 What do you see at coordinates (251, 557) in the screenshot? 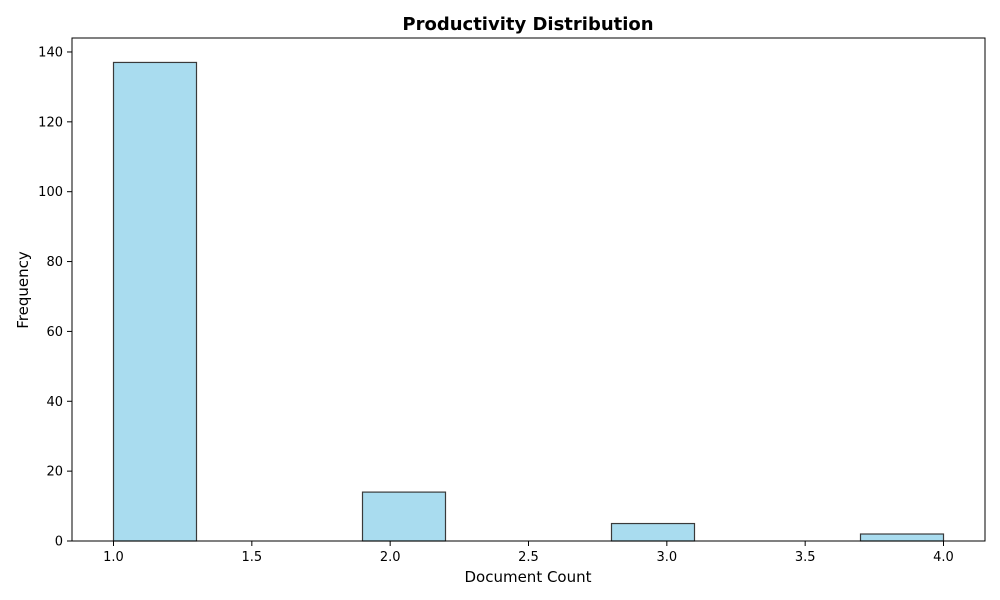
I see `x-tick-label: 1.5` at bounding box center [251, 557].